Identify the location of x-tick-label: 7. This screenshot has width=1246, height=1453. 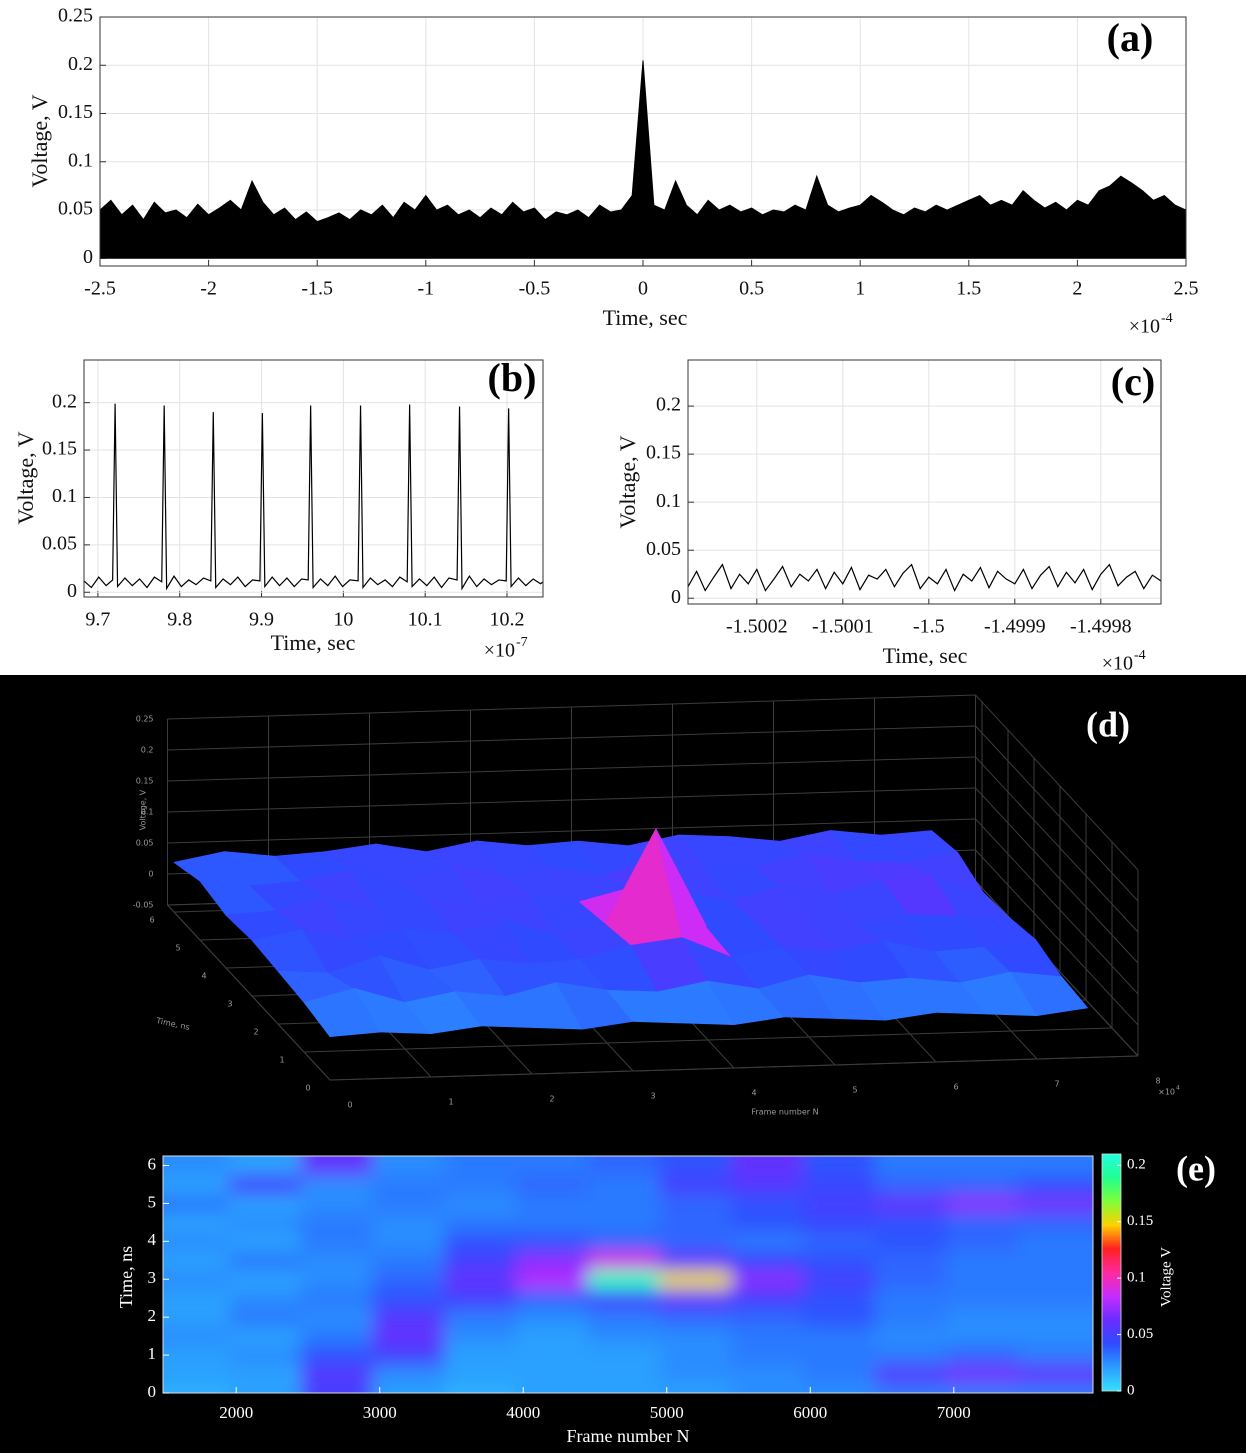
(1056, 1084).